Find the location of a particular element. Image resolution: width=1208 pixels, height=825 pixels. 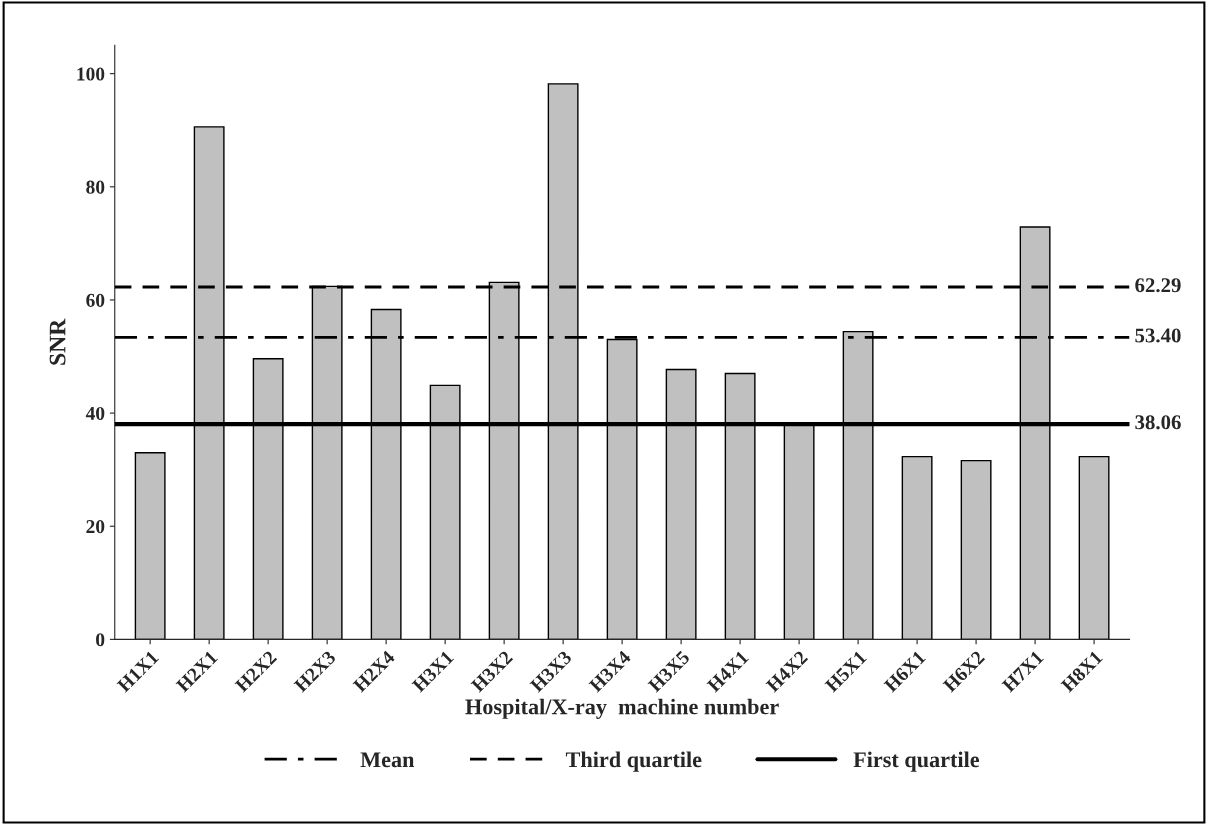

y-tick-label: 0 is located at coordinates (100, 640).